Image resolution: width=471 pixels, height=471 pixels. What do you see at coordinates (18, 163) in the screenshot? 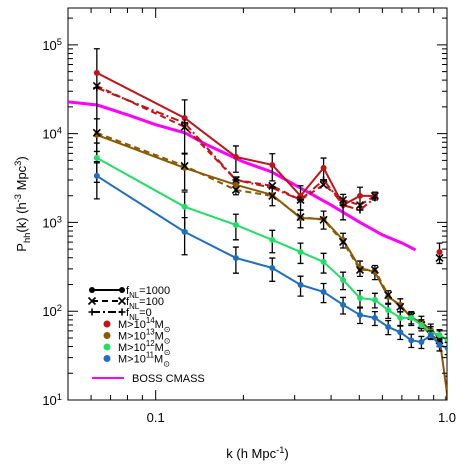
I see `text-part: 3` at bounding box center [18, 163].